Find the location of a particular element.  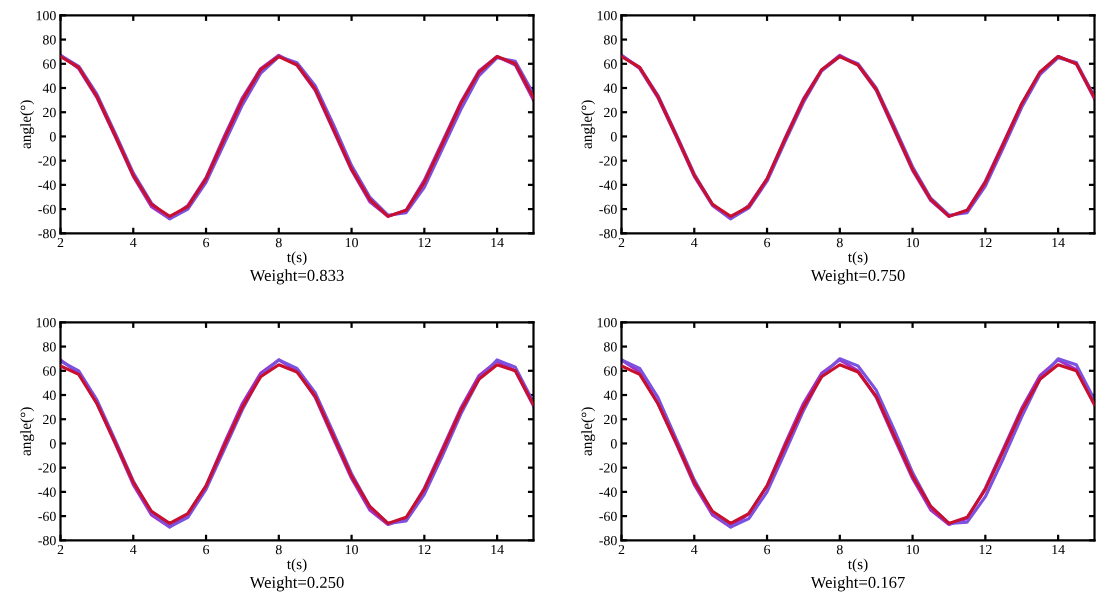

text: Weight=0.750 is located at coordinates (857, 277).